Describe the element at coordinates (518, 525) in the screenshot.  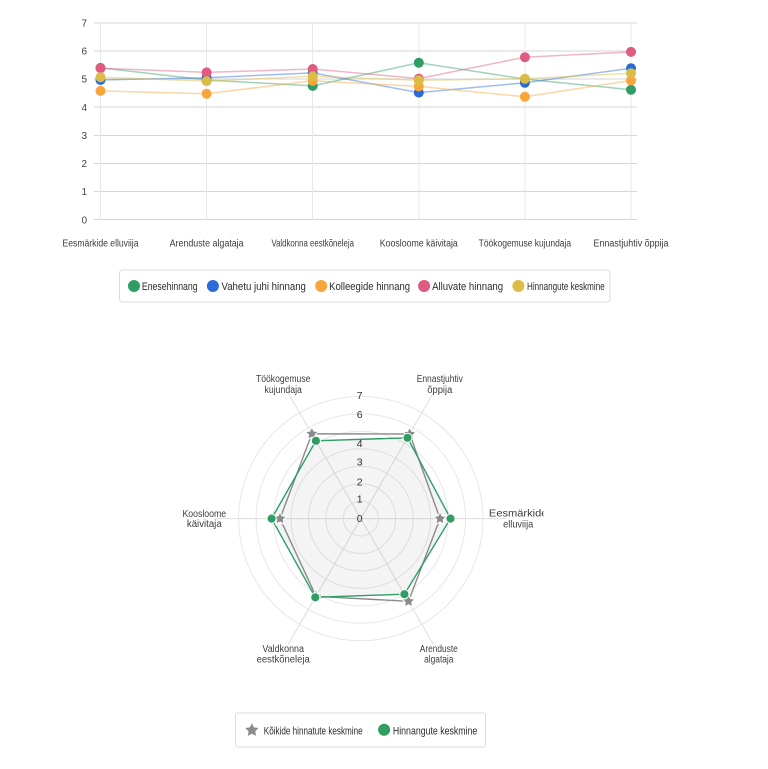
I see `svg-text: elluviija` at that location.